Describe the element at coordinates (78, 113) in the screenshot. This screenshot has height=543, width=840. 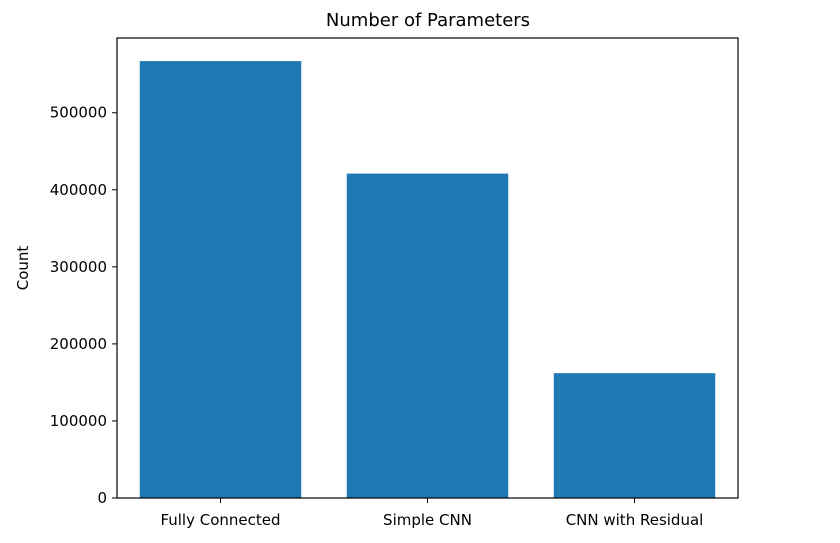
I see `y-tick-label: 500000` at that location.